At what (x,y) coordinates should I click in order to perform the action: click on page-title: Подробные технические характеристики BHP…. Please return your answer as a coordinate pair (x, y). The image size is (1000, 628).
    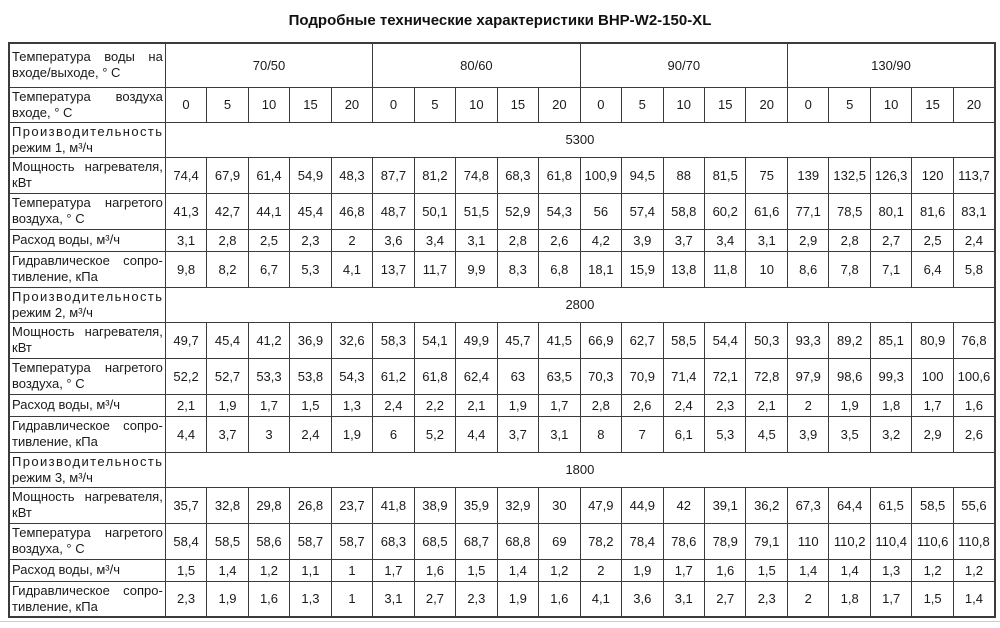
    Looking at the image, I should click on (500, 20).